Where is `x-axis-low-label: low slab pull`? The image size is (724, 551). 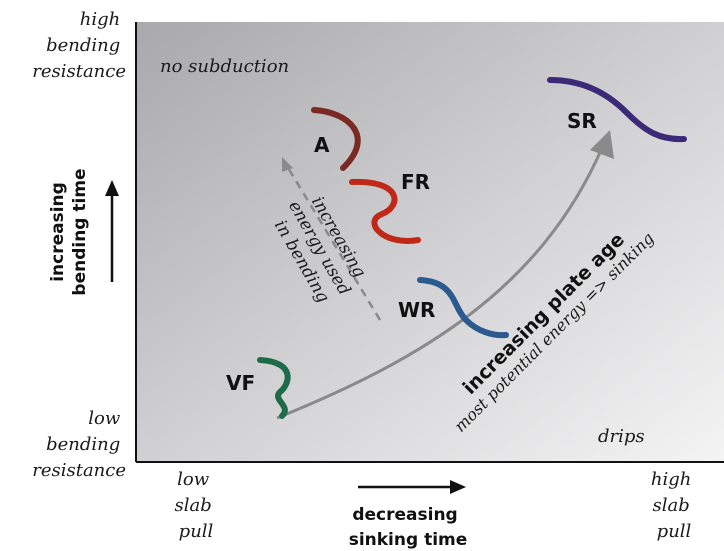
x-axis-low-label: low slab pull is located at coordinates (196, 505).